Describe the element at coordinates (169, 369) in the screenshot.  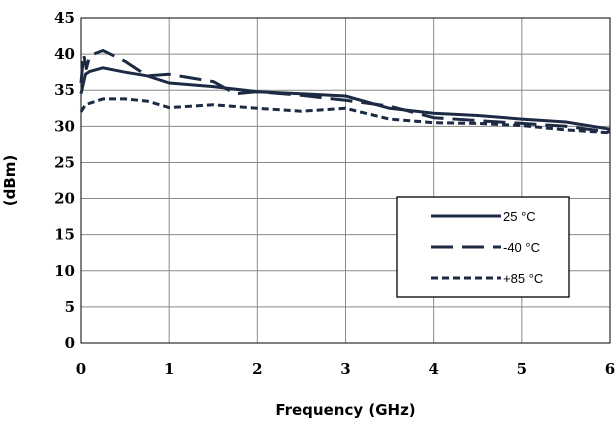
I see `x-tick-label: 1` at that location.